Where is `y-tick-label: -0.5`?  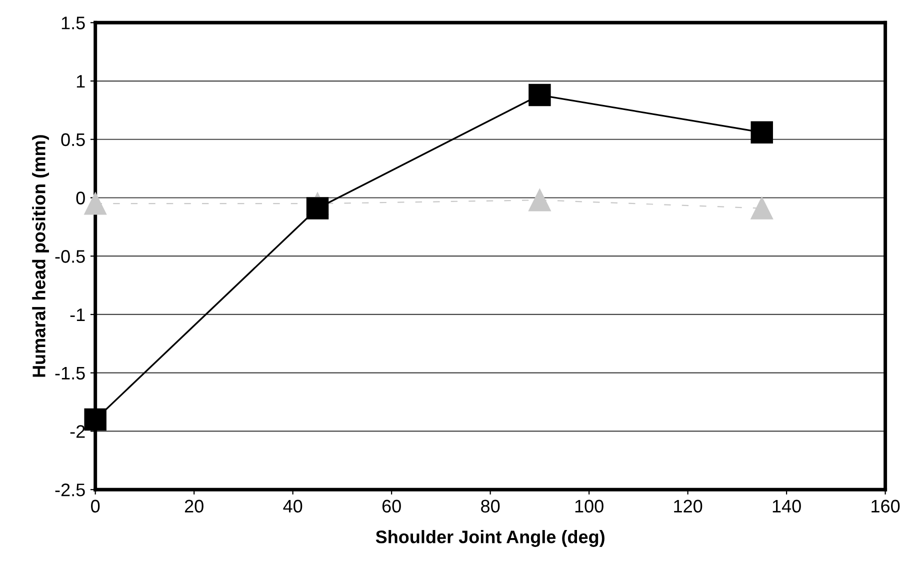 y-tick-label: -0.5 is located at coordinates (70, 256).